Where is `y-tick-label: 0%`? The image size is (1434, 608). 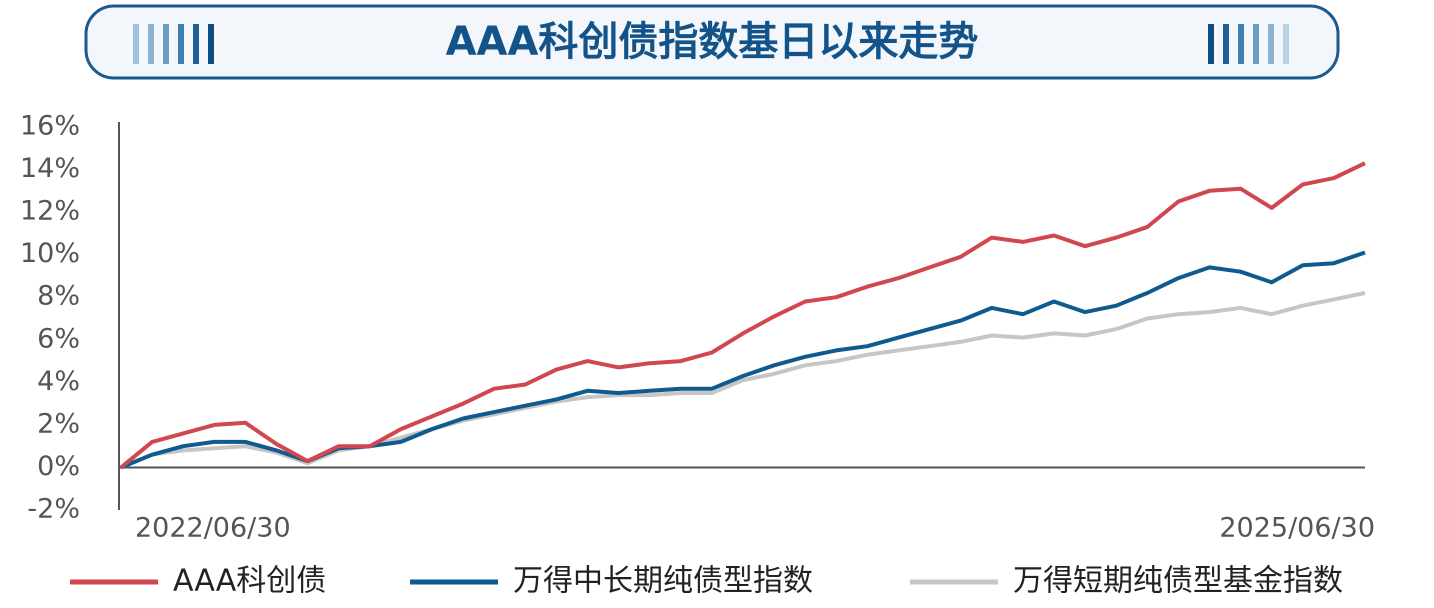
y-tick-label: 0% is located at coordinates (58, 466).